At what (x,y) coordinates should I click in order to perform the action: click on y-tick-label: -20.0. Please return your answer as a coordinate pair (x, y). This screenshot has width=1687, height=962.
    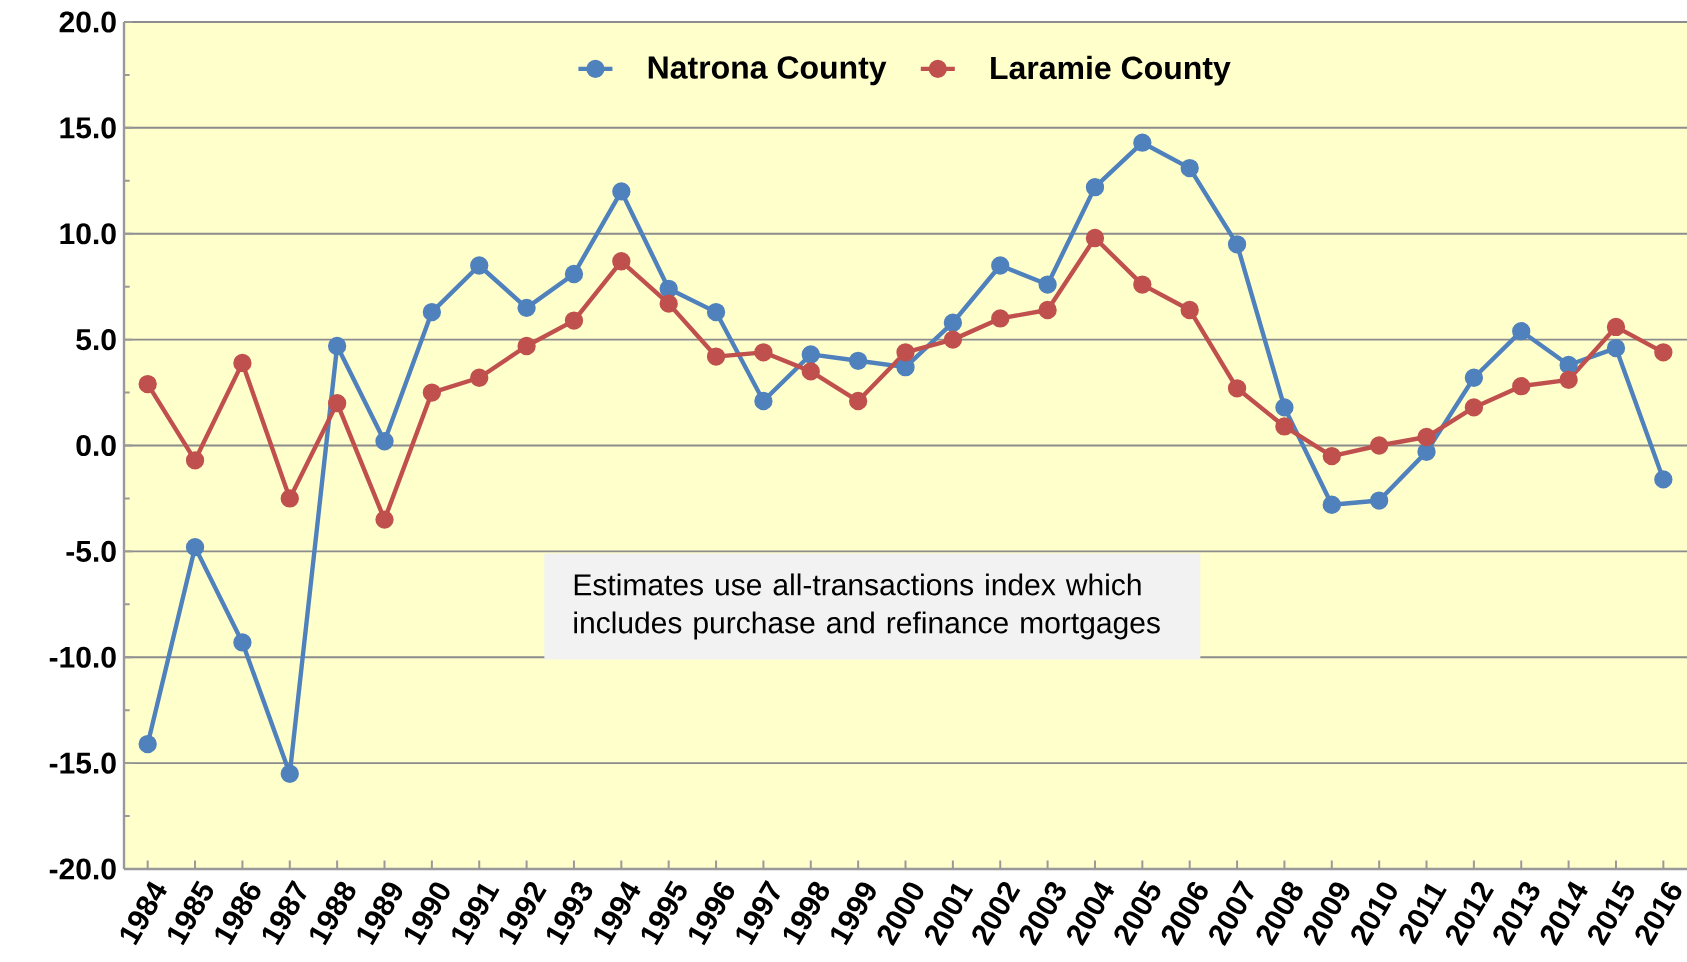
    Looking at the image, I should click on (82, 869).